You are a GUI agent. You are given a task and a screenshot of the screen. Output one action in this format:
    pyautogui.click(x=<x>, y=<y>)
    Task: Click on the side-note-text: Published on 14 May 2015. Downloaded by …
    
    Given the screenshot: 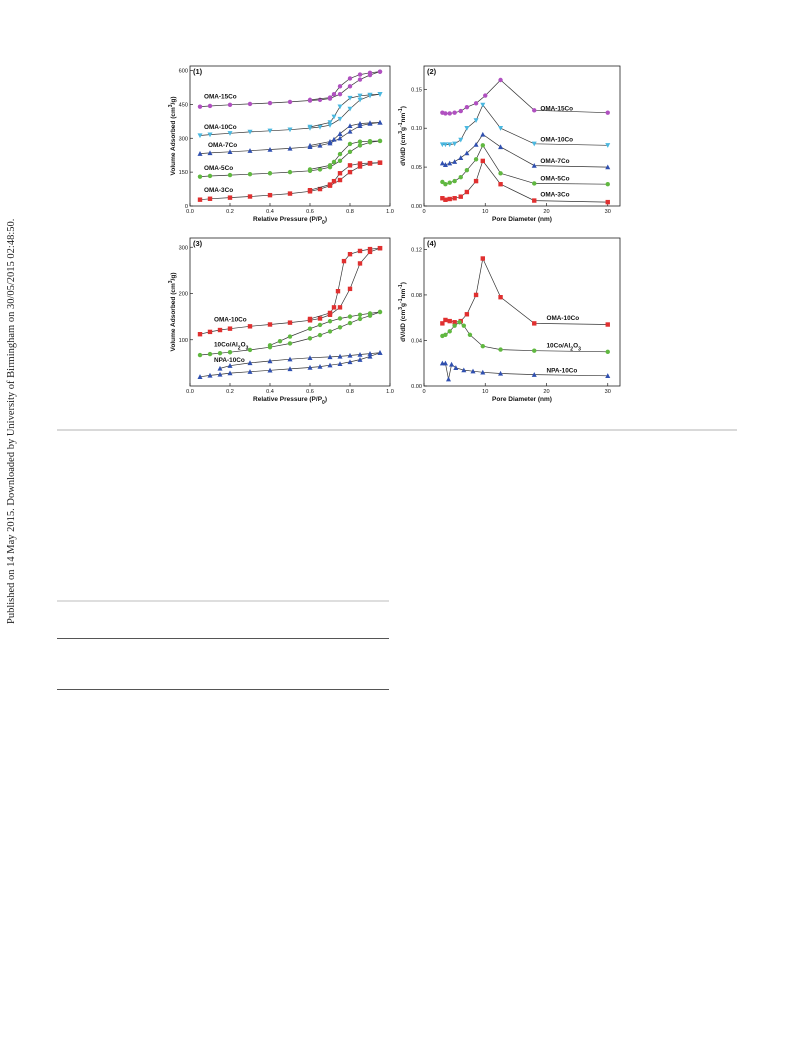 What is the action you would take?
    pyautogui.click(x=11, y=421)
    